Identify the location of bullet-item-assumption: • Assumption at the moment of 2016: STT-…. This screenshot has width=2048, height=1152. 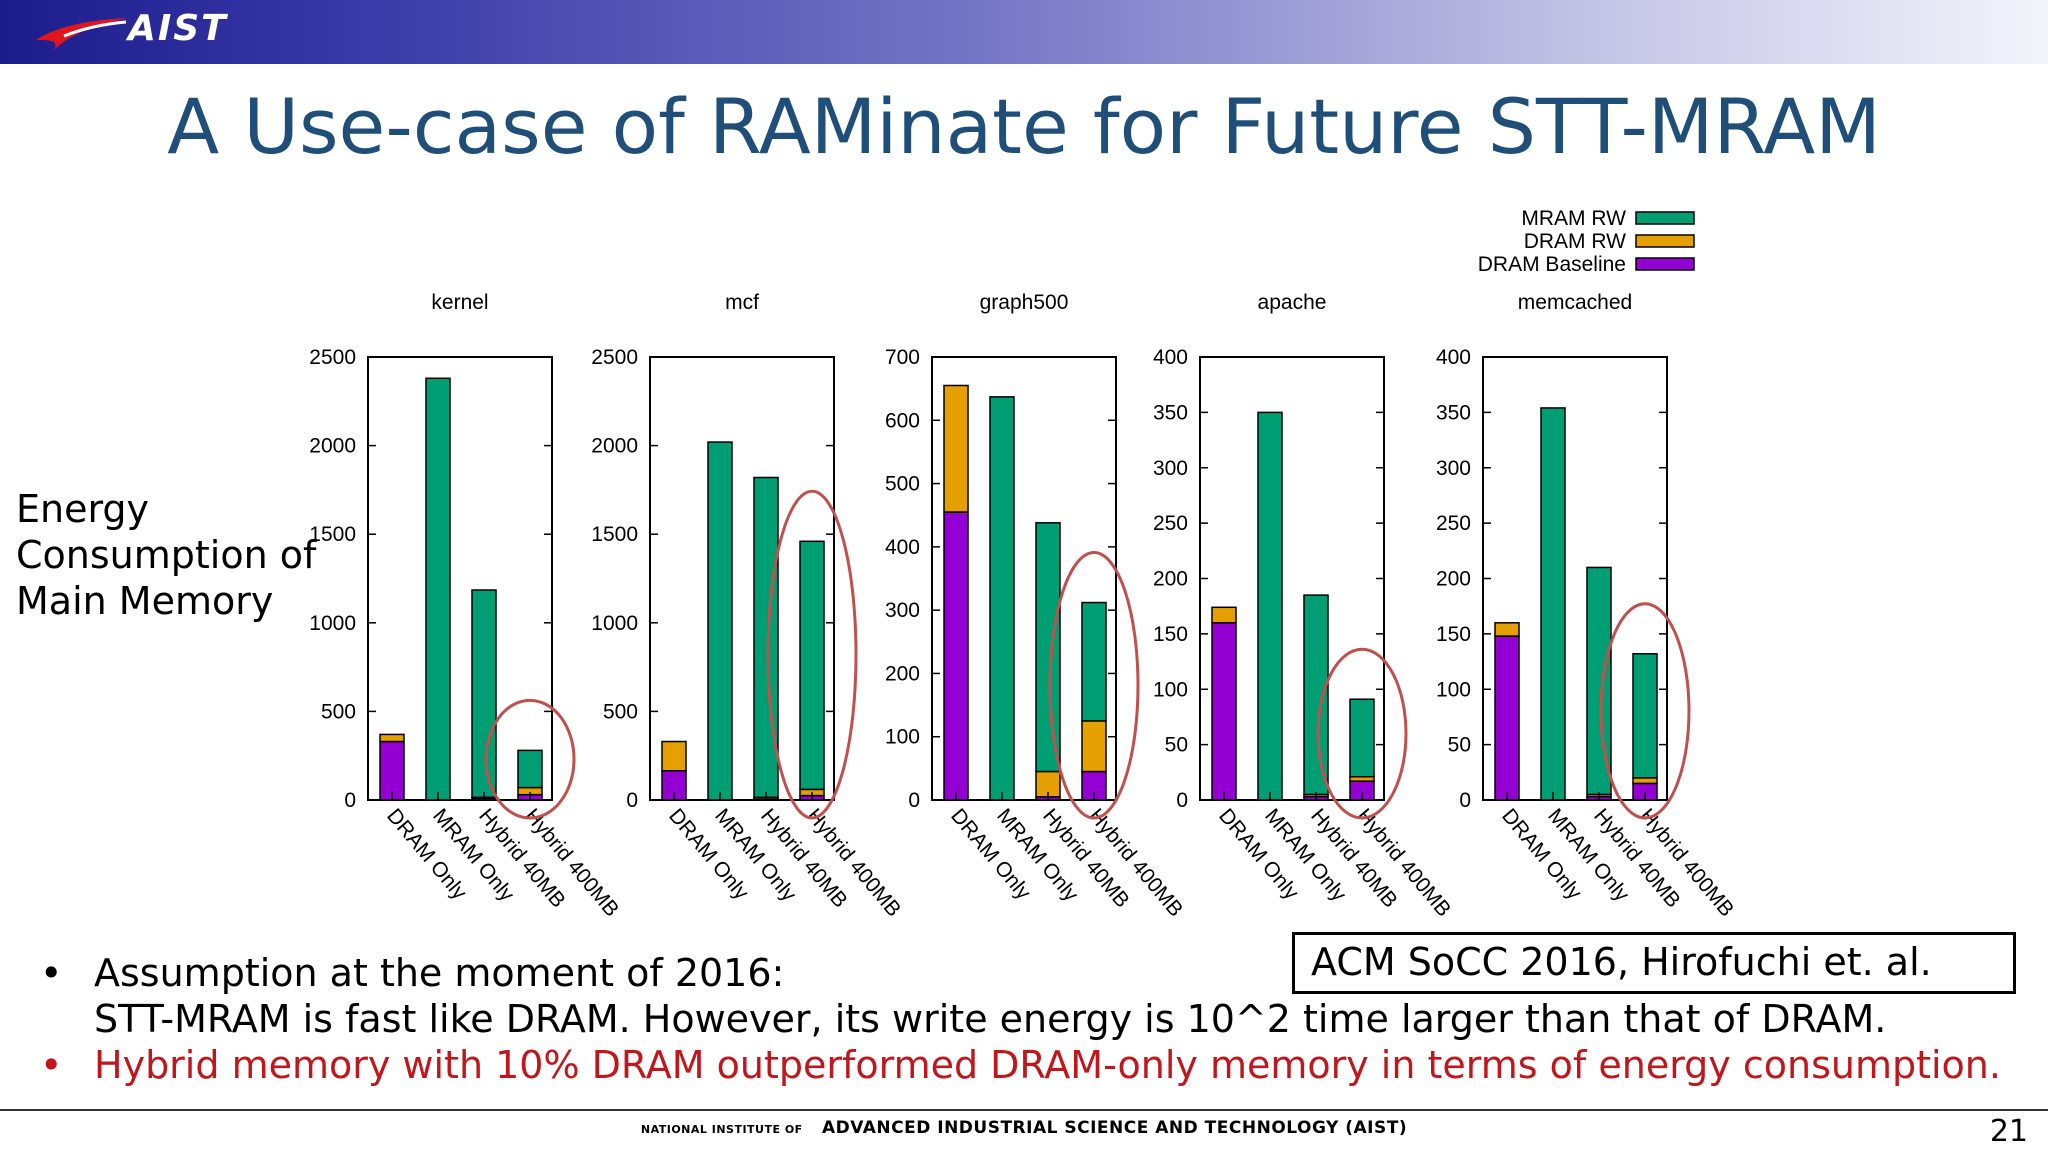
(1020, 996).